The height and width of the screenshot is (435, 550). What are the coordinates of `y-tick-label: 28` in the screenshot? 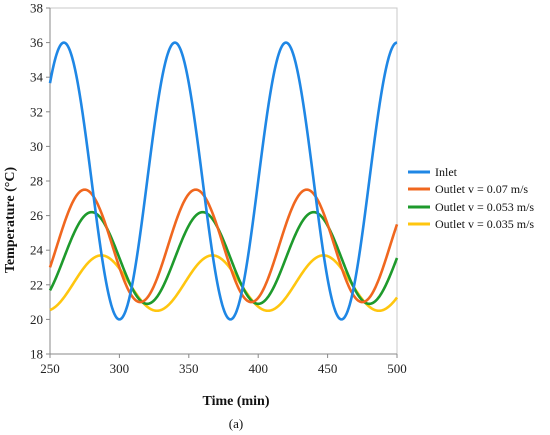 It's located at (36, 181).